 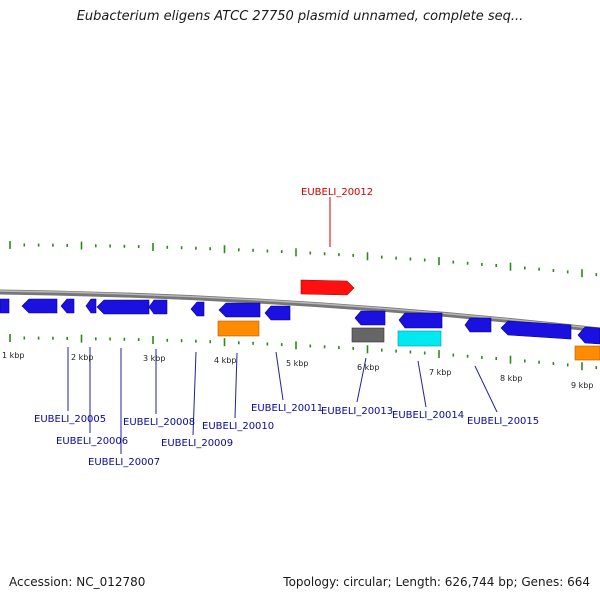 I want to click on gene-cyan, so click(x=419, y=338).